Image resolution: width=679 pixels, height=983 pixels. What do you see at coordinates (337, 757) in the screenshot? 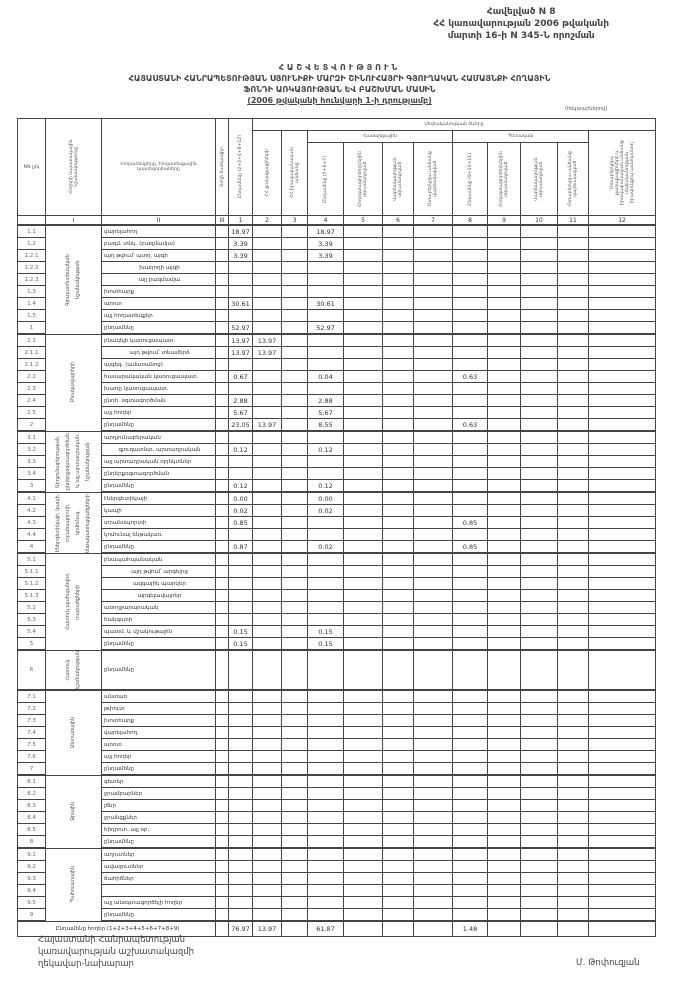
I see `table-row: 7.6 այլ հողեր` at bounding box center [337, 757].